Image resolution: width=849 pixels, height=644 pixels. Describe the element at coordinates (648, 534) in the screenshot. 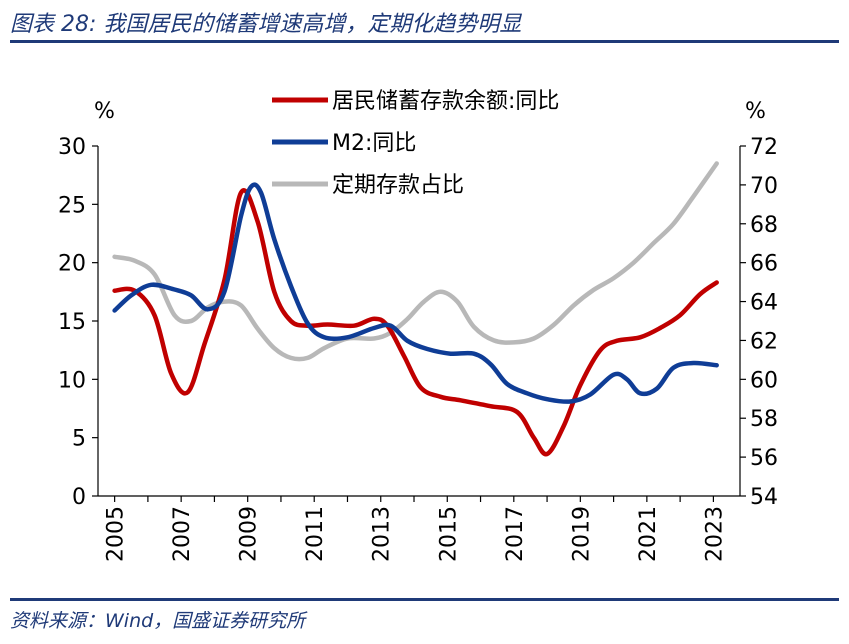

I see `x-tick-label: 2021` at that location.